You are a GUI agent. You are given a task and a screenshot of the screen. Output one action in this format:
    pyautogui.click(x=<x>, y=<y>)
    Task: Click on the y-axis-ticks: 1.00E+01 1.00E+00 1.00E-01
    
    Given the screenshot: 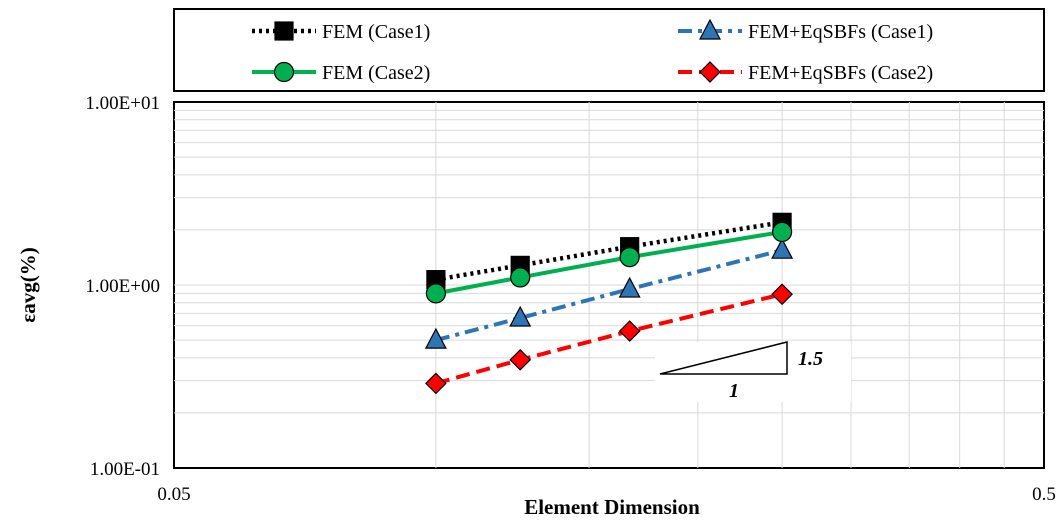 What is the action you would take?
    pyautogui.click(x=122, y=286)
    